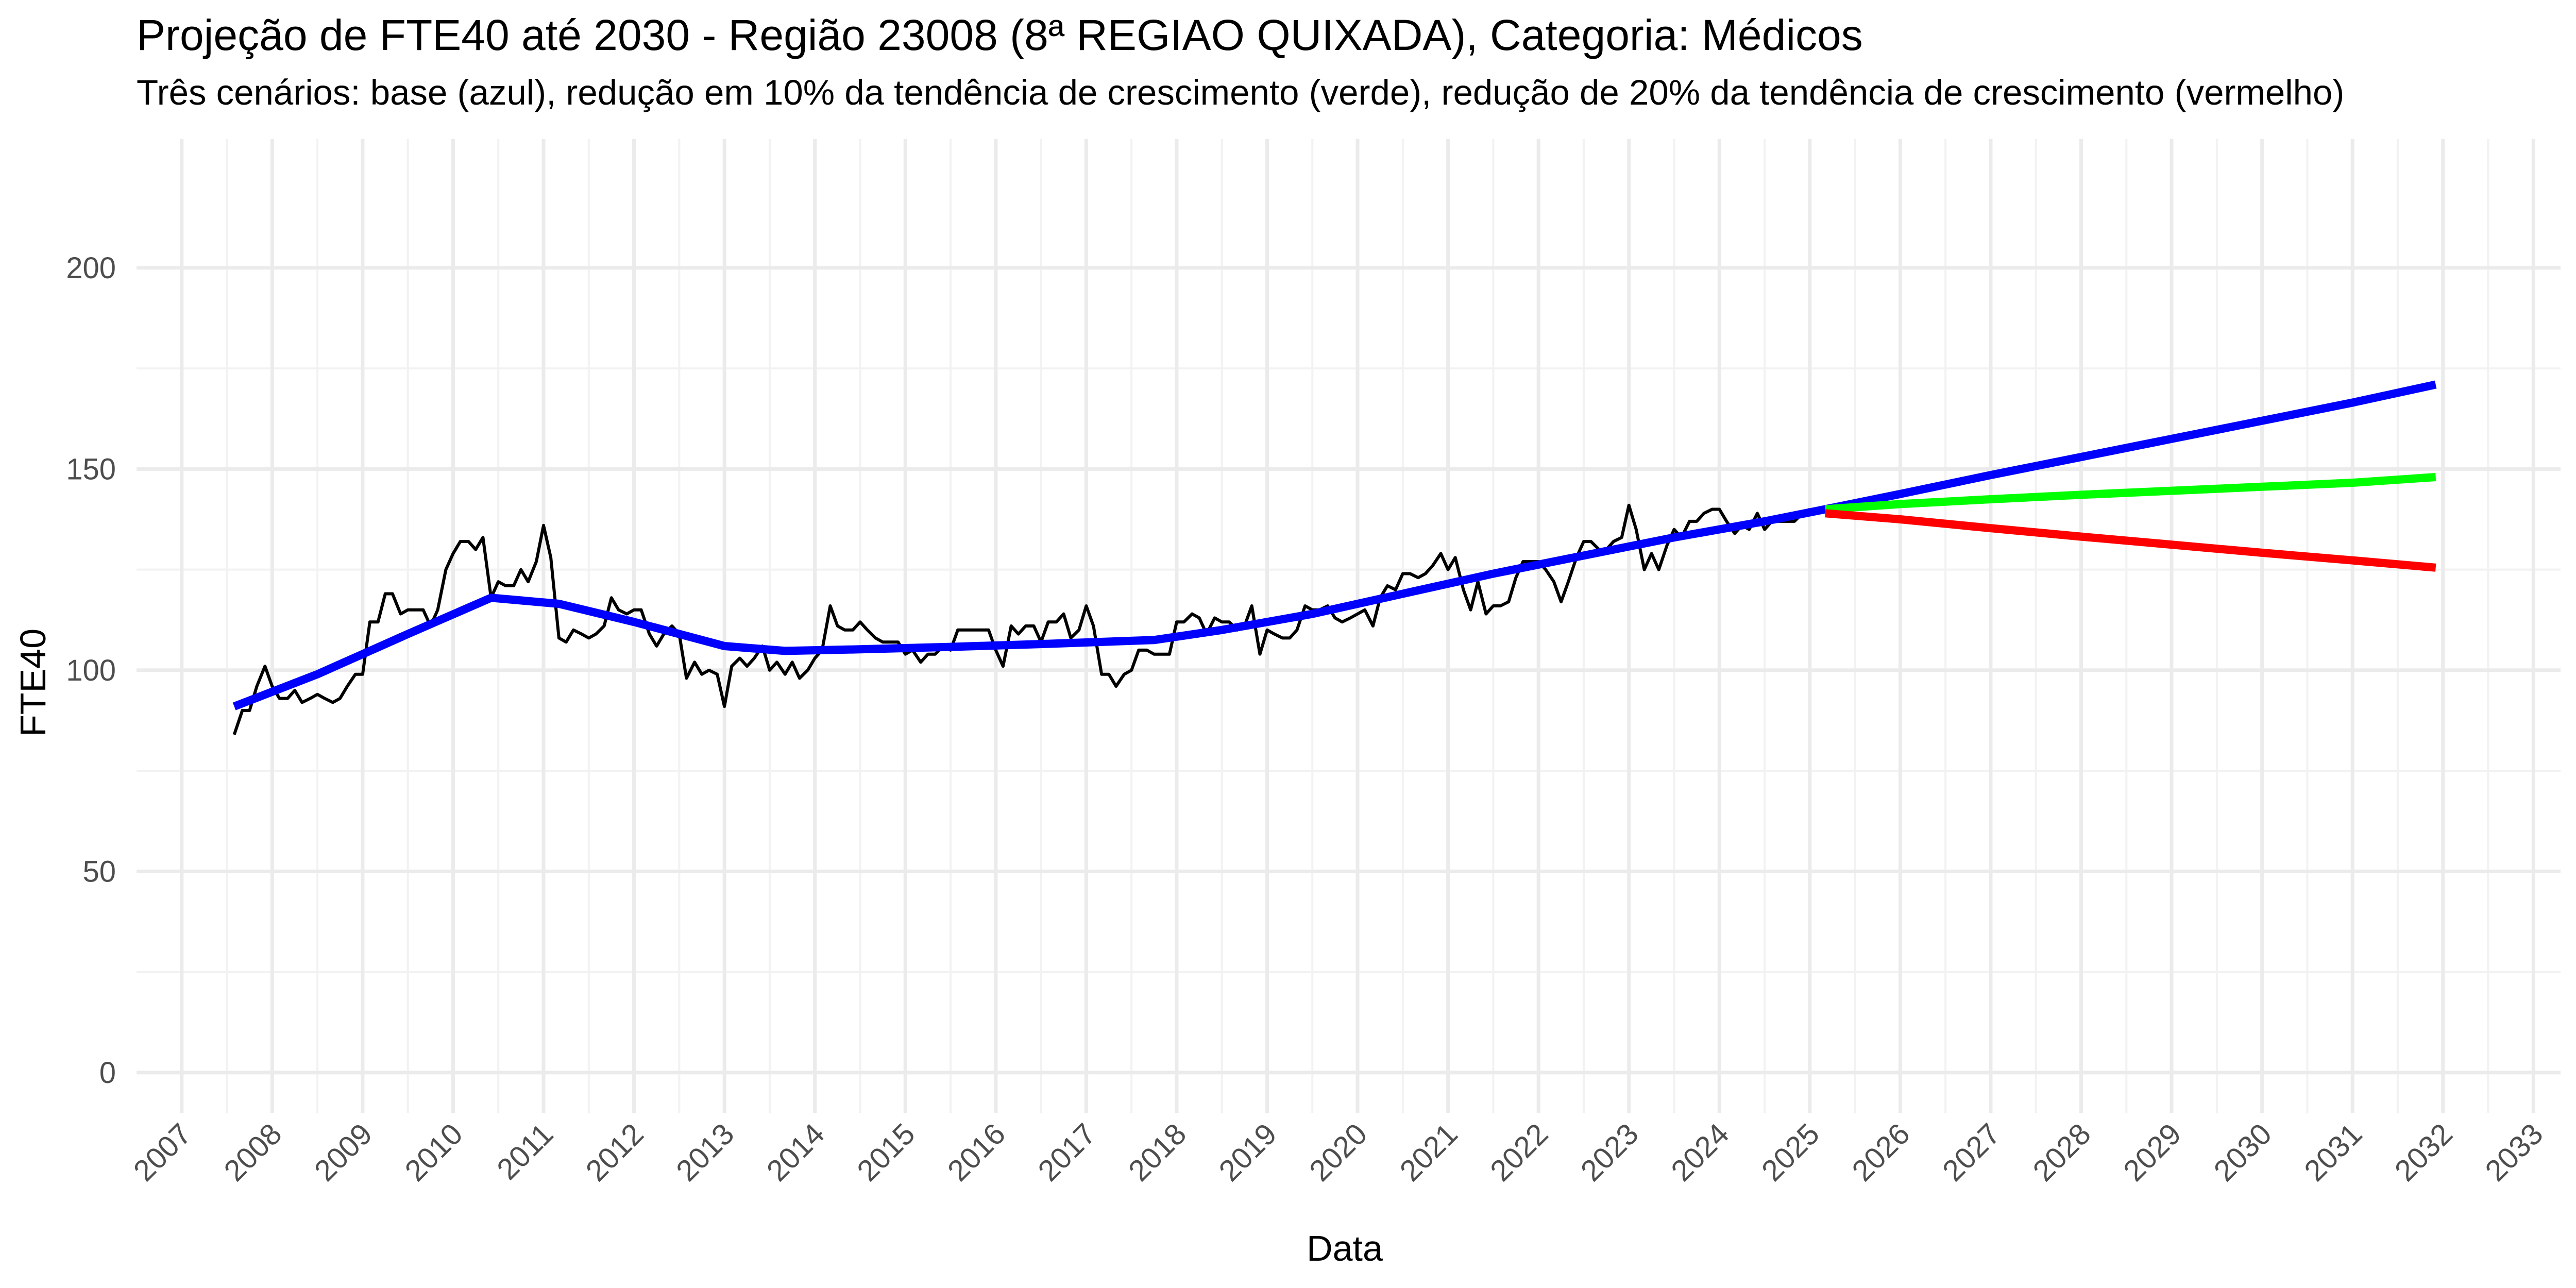 The image size is (2576, 1288). Describe the element at coordinates (433, 1152) in the screenshot. I see `x-tick-label: 2010` at that location.